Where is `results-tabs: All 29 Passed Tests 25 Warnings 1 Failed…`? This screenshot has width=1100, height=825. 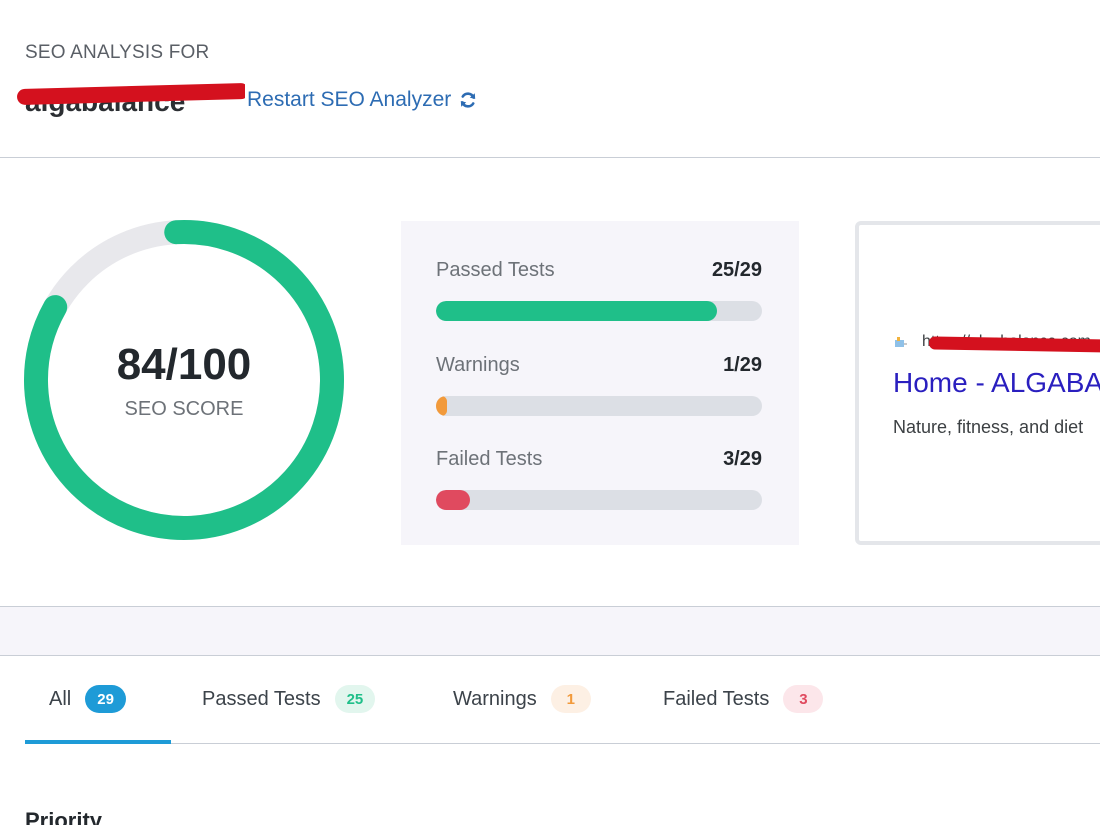
results-tabs: All 29 Passed Tests 25 Warnings 1 Failed… is located at coordinates (562, 708).